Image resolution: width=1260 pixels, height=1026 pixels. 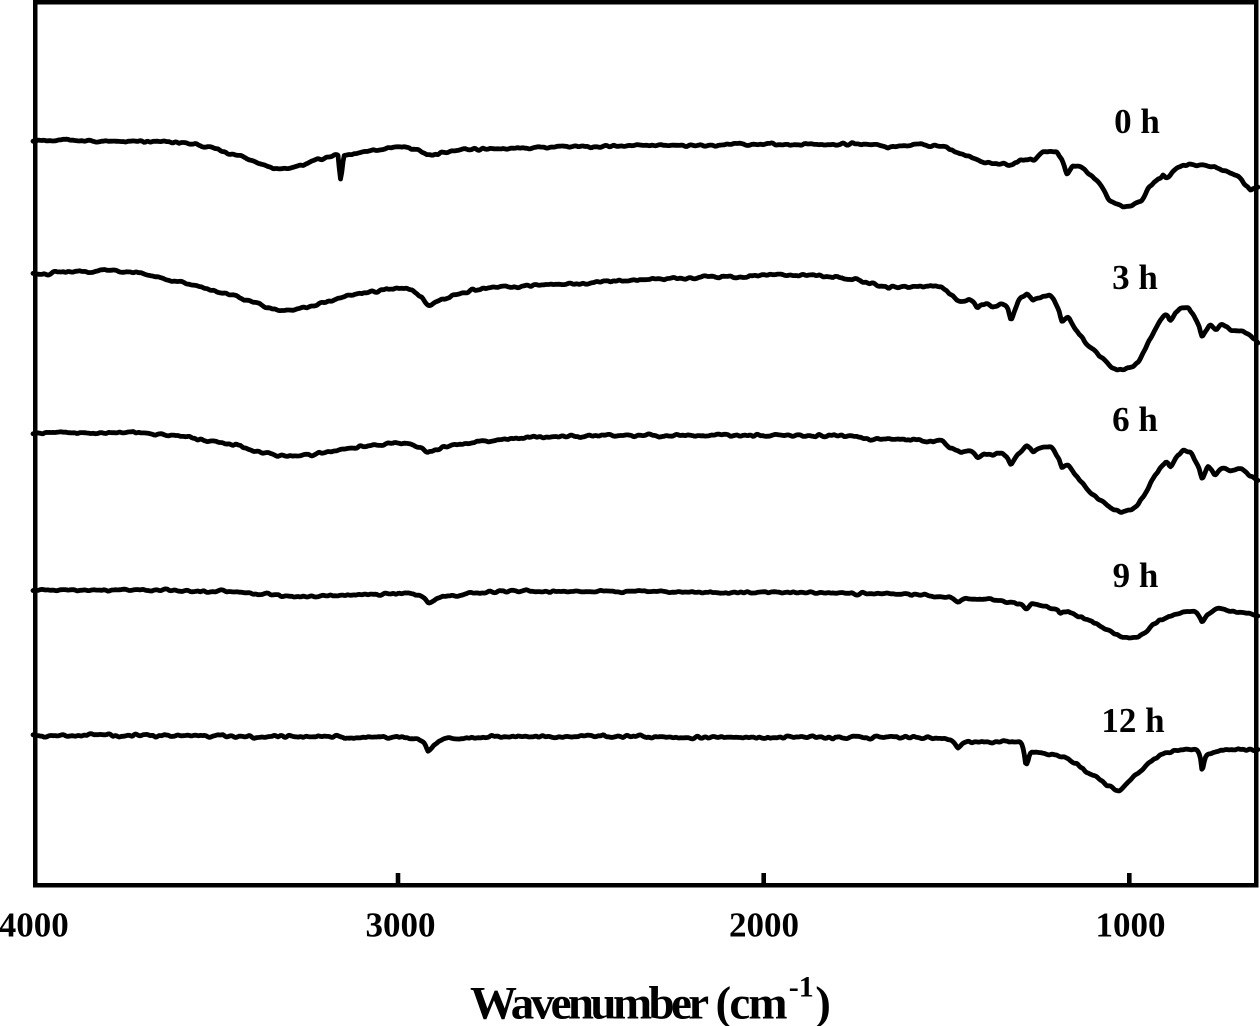 I want to click on svg-text: 9 h, so click(x=1136, y=575).